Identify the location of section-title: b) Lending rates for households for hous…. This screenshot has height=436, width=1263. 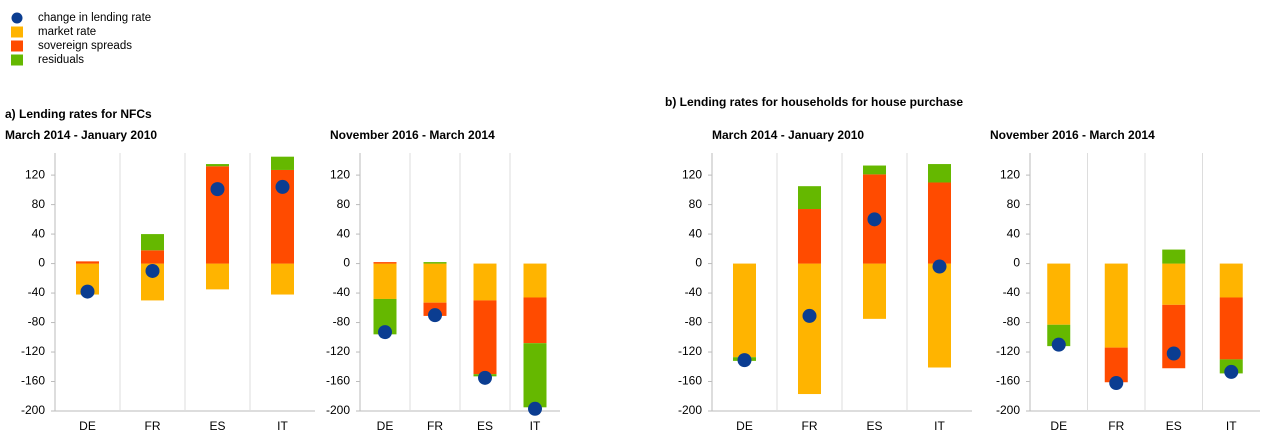
(814, 102).